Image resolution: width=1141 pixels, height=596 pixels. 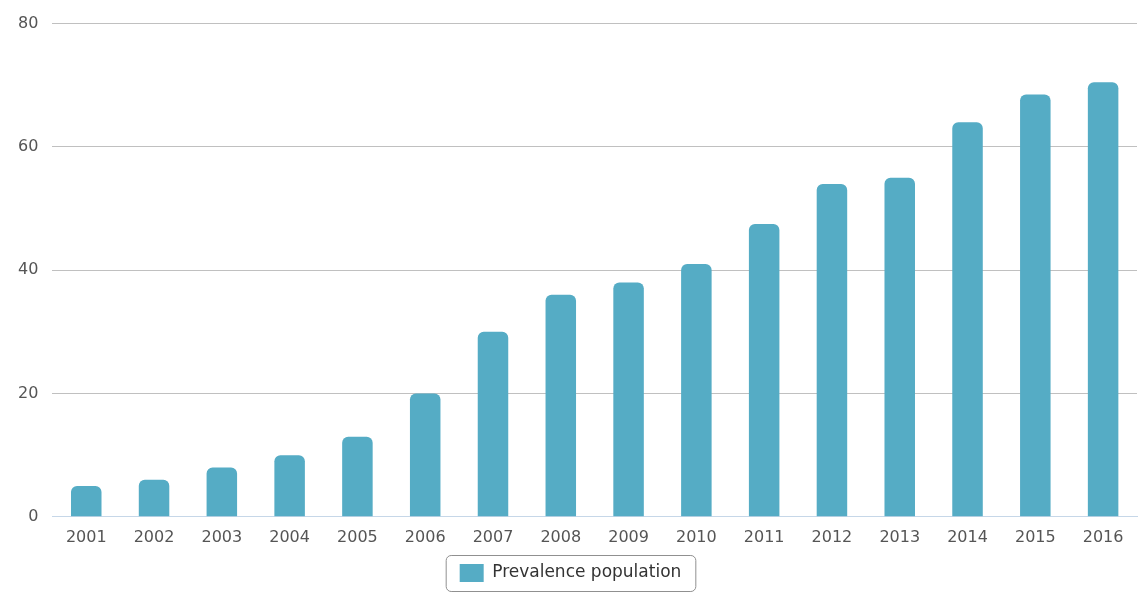 I want to click on y-tick-label: 20, so click(x=28, y=392).